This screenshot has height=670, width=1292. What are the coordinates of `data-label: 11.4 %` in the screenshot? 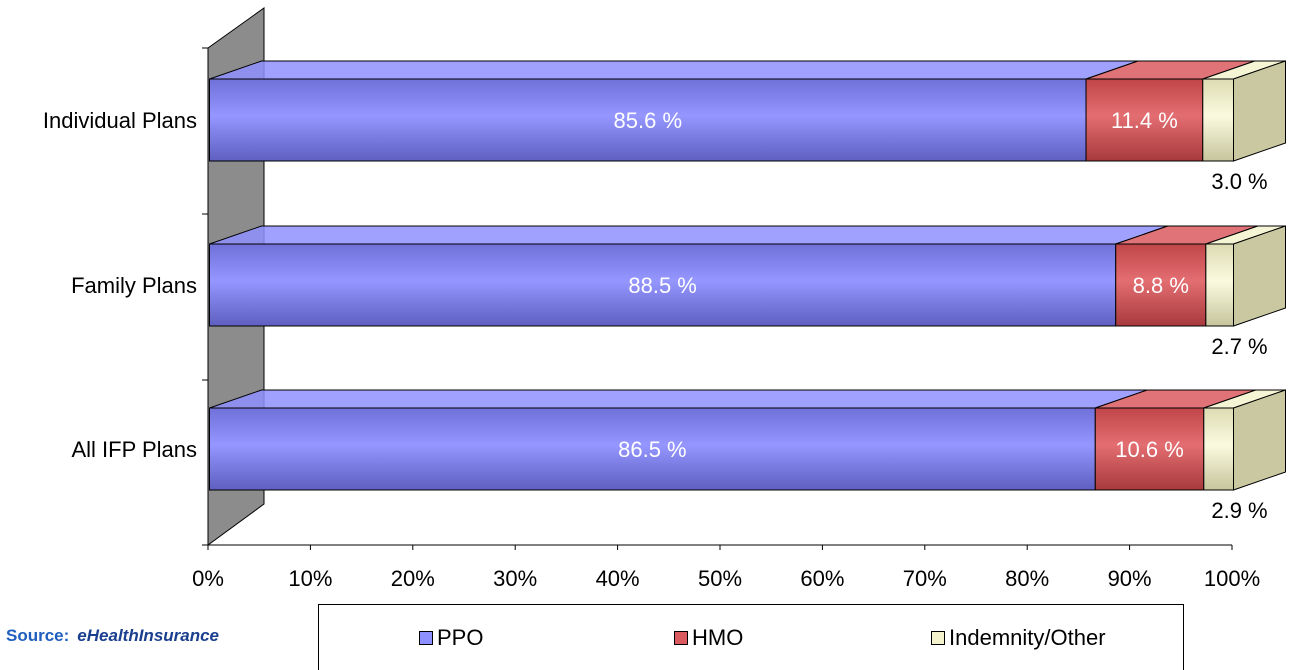 It's located at (1144, 120).